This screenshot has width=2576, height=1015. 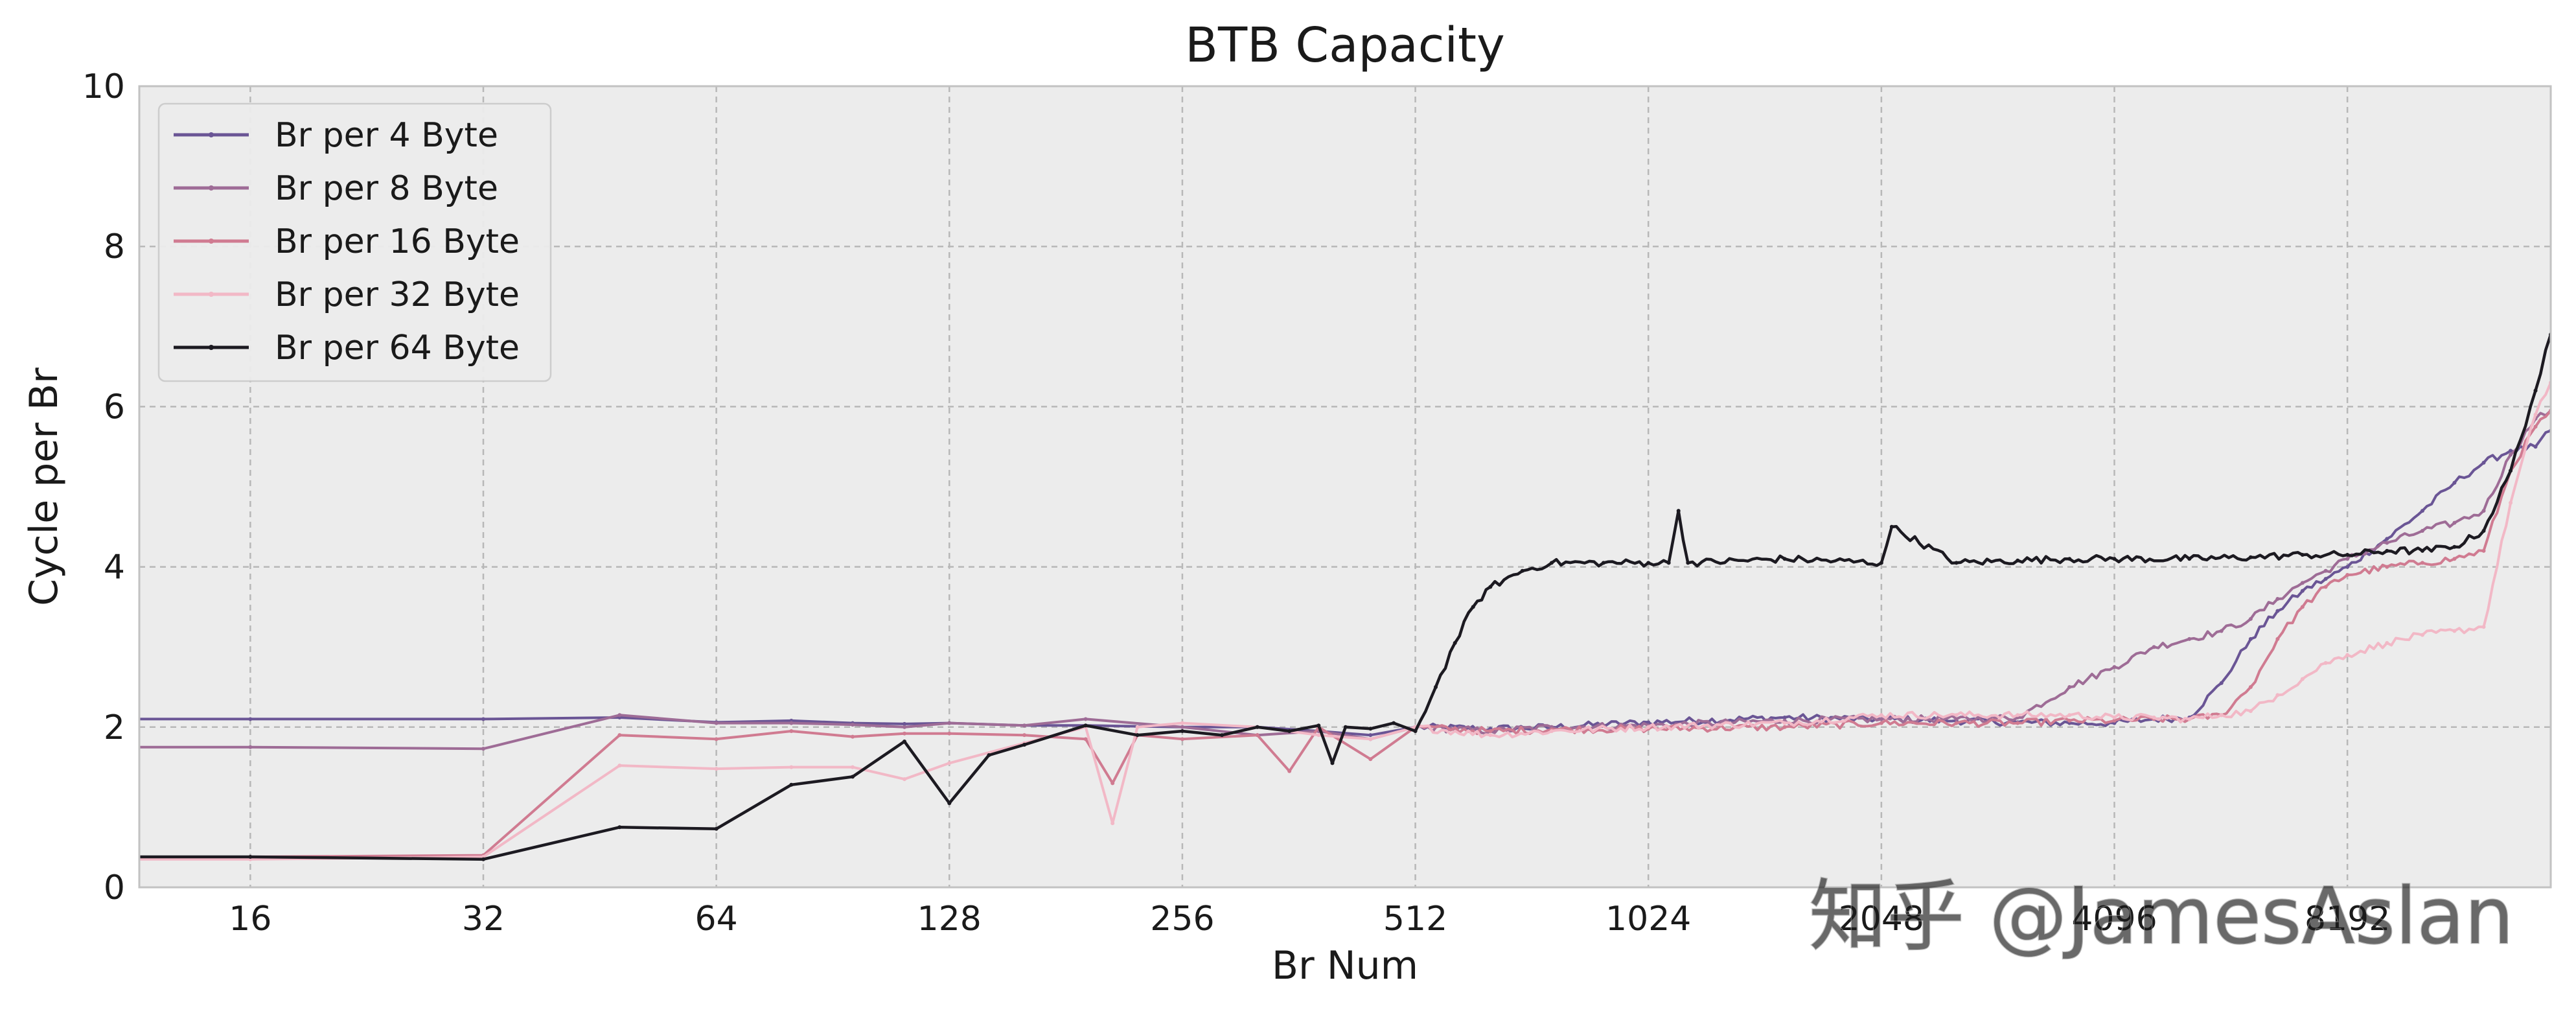 What do you see at coordinates (1345, 45) in the screenshot?
I see `chart-title: BTB Capacity` at bounding box center [1345, 45].